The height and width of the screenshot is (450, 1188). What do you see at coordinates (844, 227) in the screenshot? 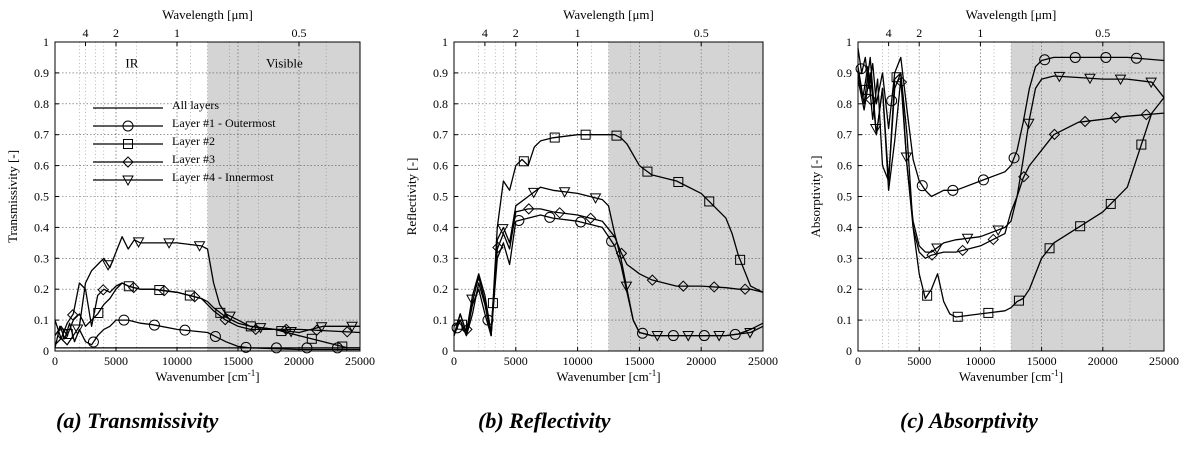
I see `y-tick-label: 0.4` at bounding box center [844, 227].